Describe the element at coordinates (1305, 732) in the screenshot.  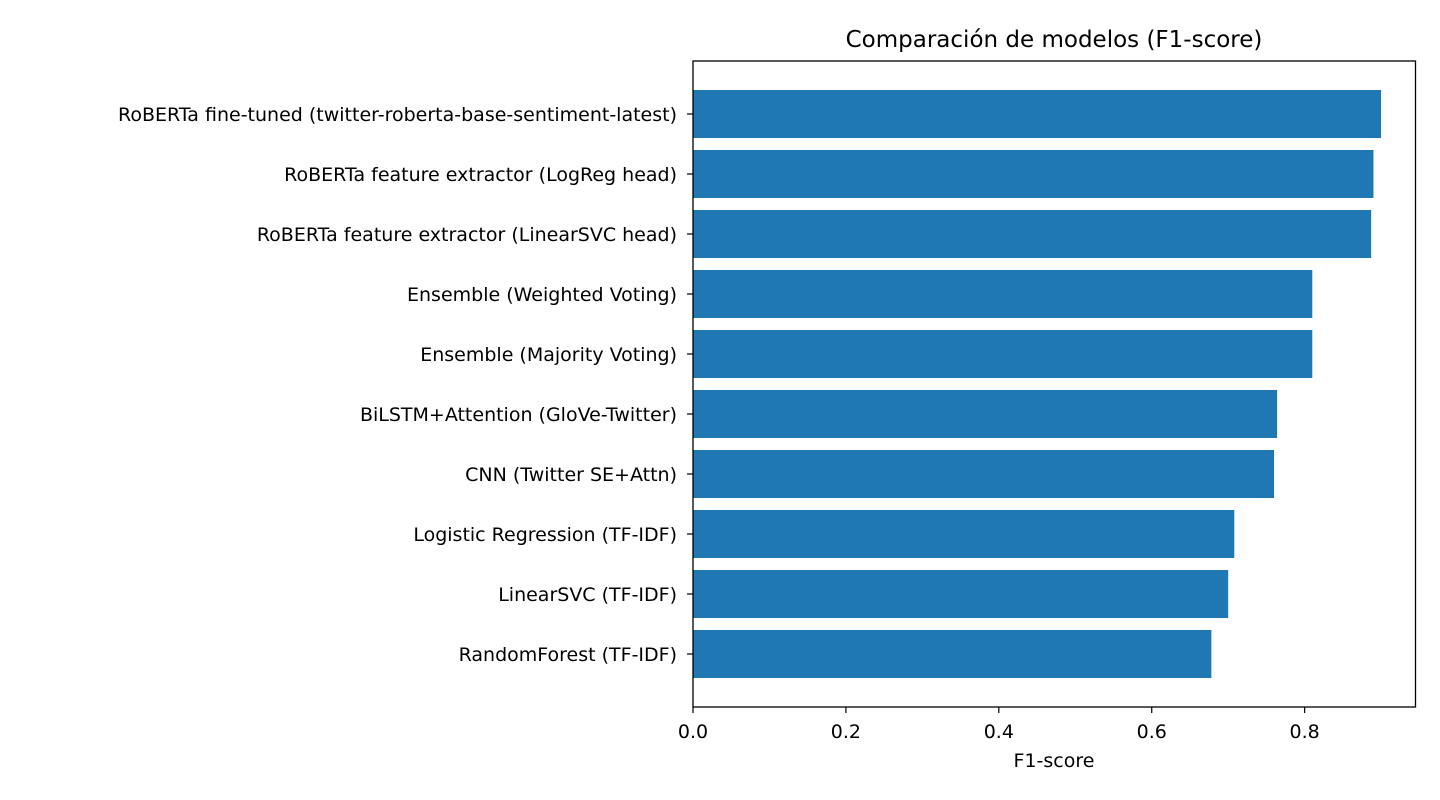
I see `x-tick-label: 0.8` at that location.